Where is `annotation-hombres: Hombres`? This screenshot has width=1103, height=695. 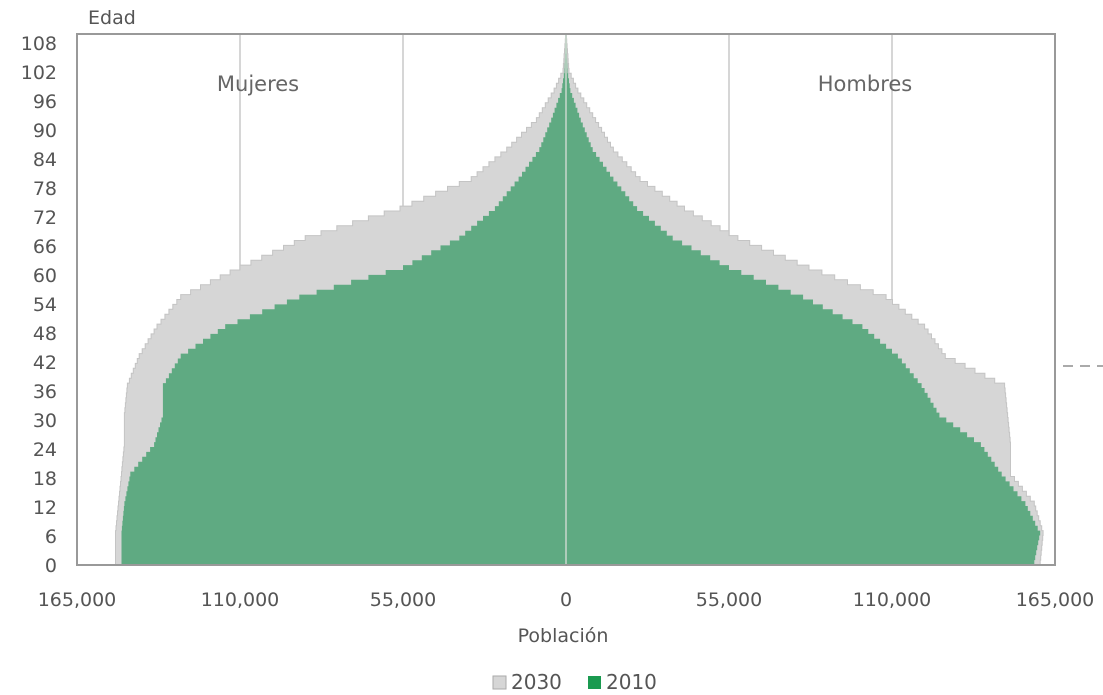
annotation-hombres: Hombres is located at coordinates (865, 84).